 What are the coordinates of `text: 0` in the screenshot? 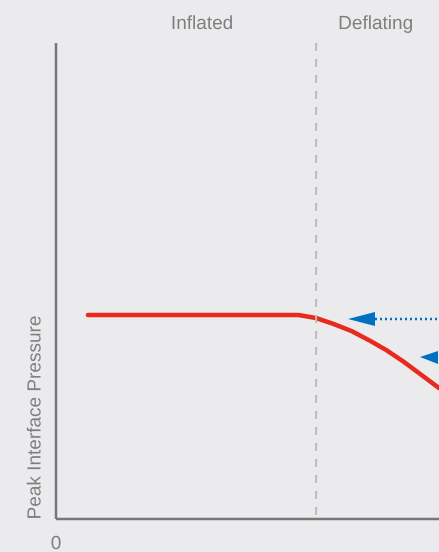 It's located at (56, 542).